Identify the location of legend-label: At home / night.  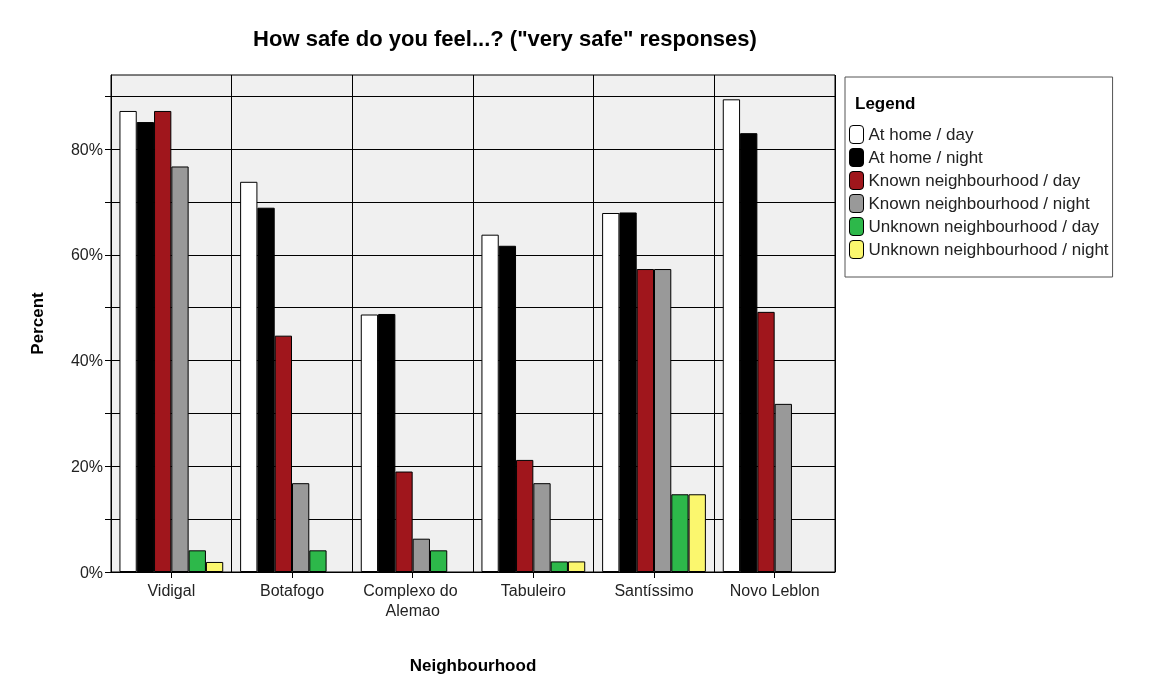
(926, 157).